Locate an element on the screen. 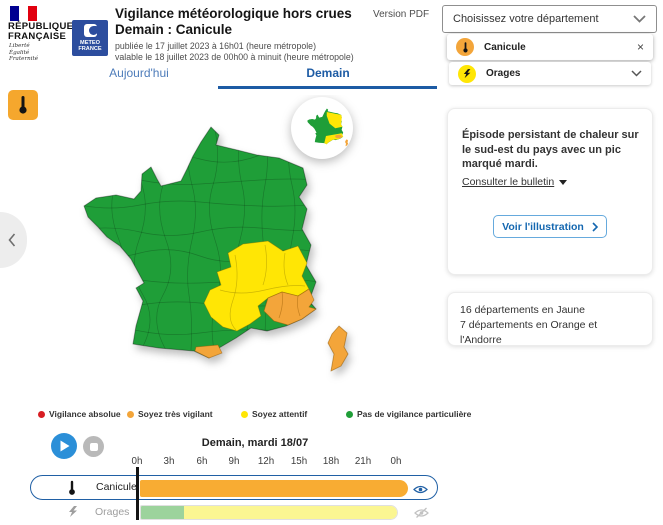 Image resolution: width=663 pixels, height=525 pixels. canicule-chip-icon is located at coordinates (465, 47).